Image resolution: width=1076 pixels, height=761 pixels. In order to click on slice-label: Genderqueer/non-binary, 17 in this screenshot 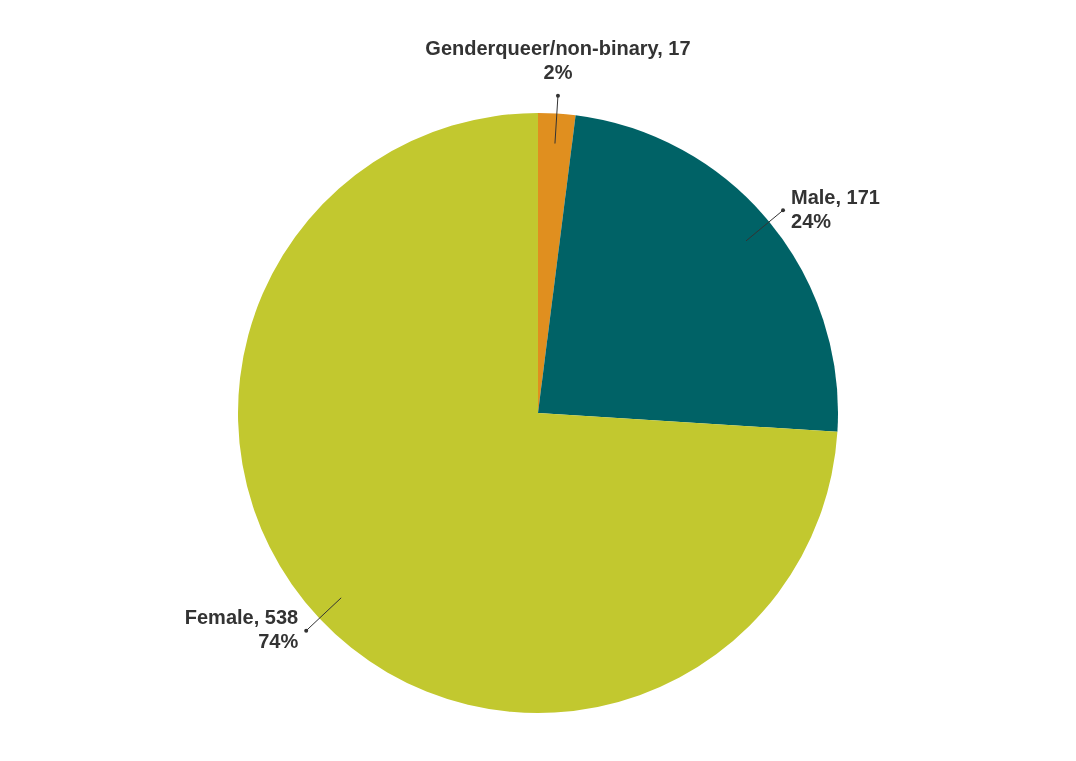, I will do `click(558, 48)`.